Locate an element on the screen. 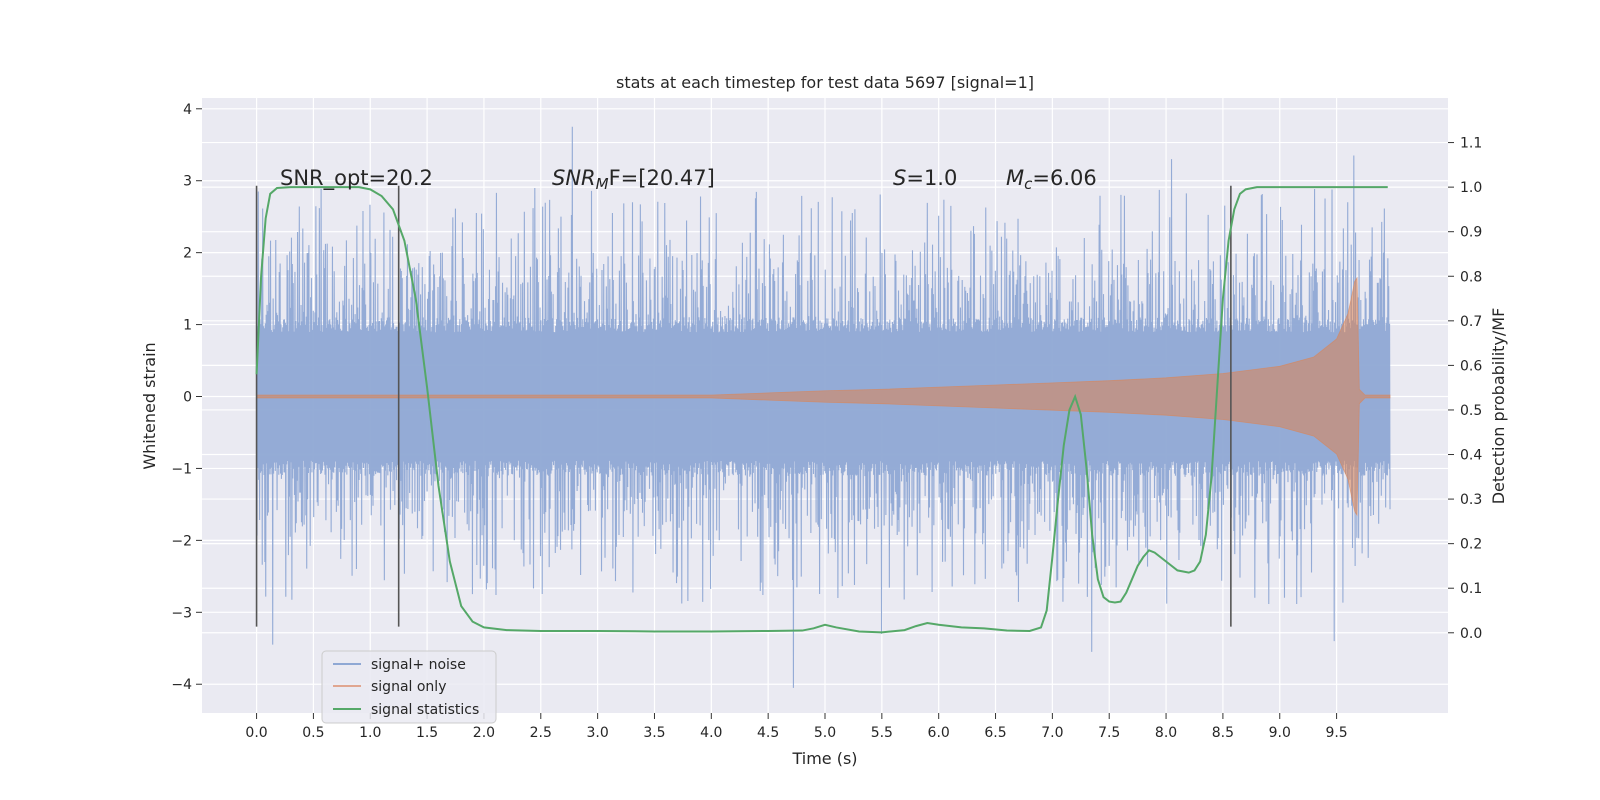 The height and width of the screenshot is (800, 1600). y2-tick-label: 0.1 is located at coordinates (1471, 589).